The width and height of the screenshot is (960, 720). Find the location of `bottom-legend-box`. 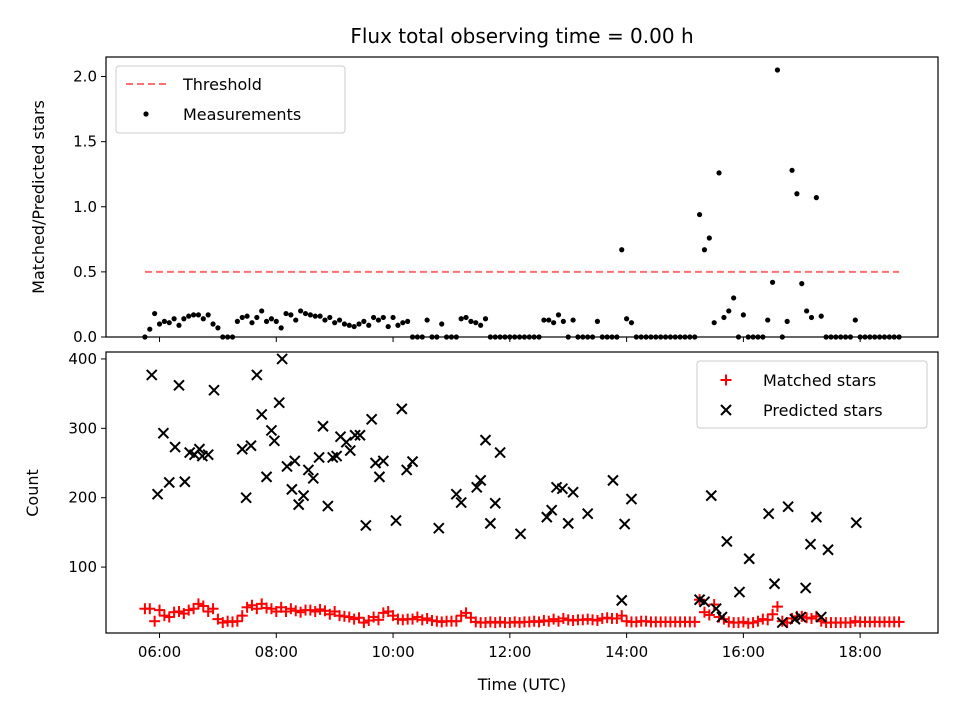

bottom-legend-box is located at coordinates (812, 394).